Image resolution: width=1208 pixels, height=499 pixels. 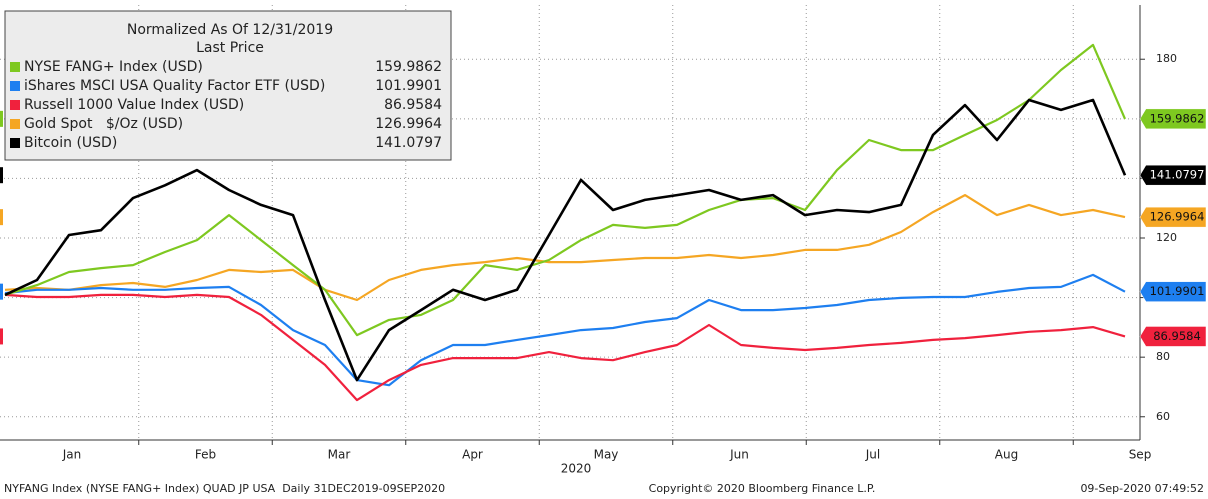 I want to click on x-tick-label: Jan, so click(x=72, y=455).